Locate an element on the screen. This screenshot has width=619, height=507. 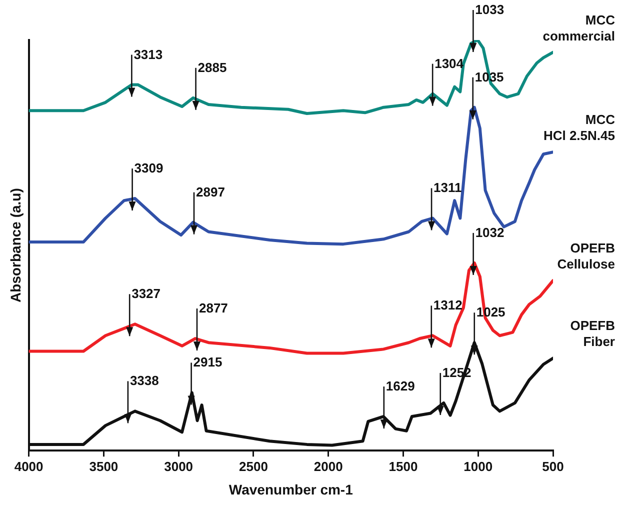
x-axis-title: Wavenumber cm-1 is located at coordinates (291, 489).